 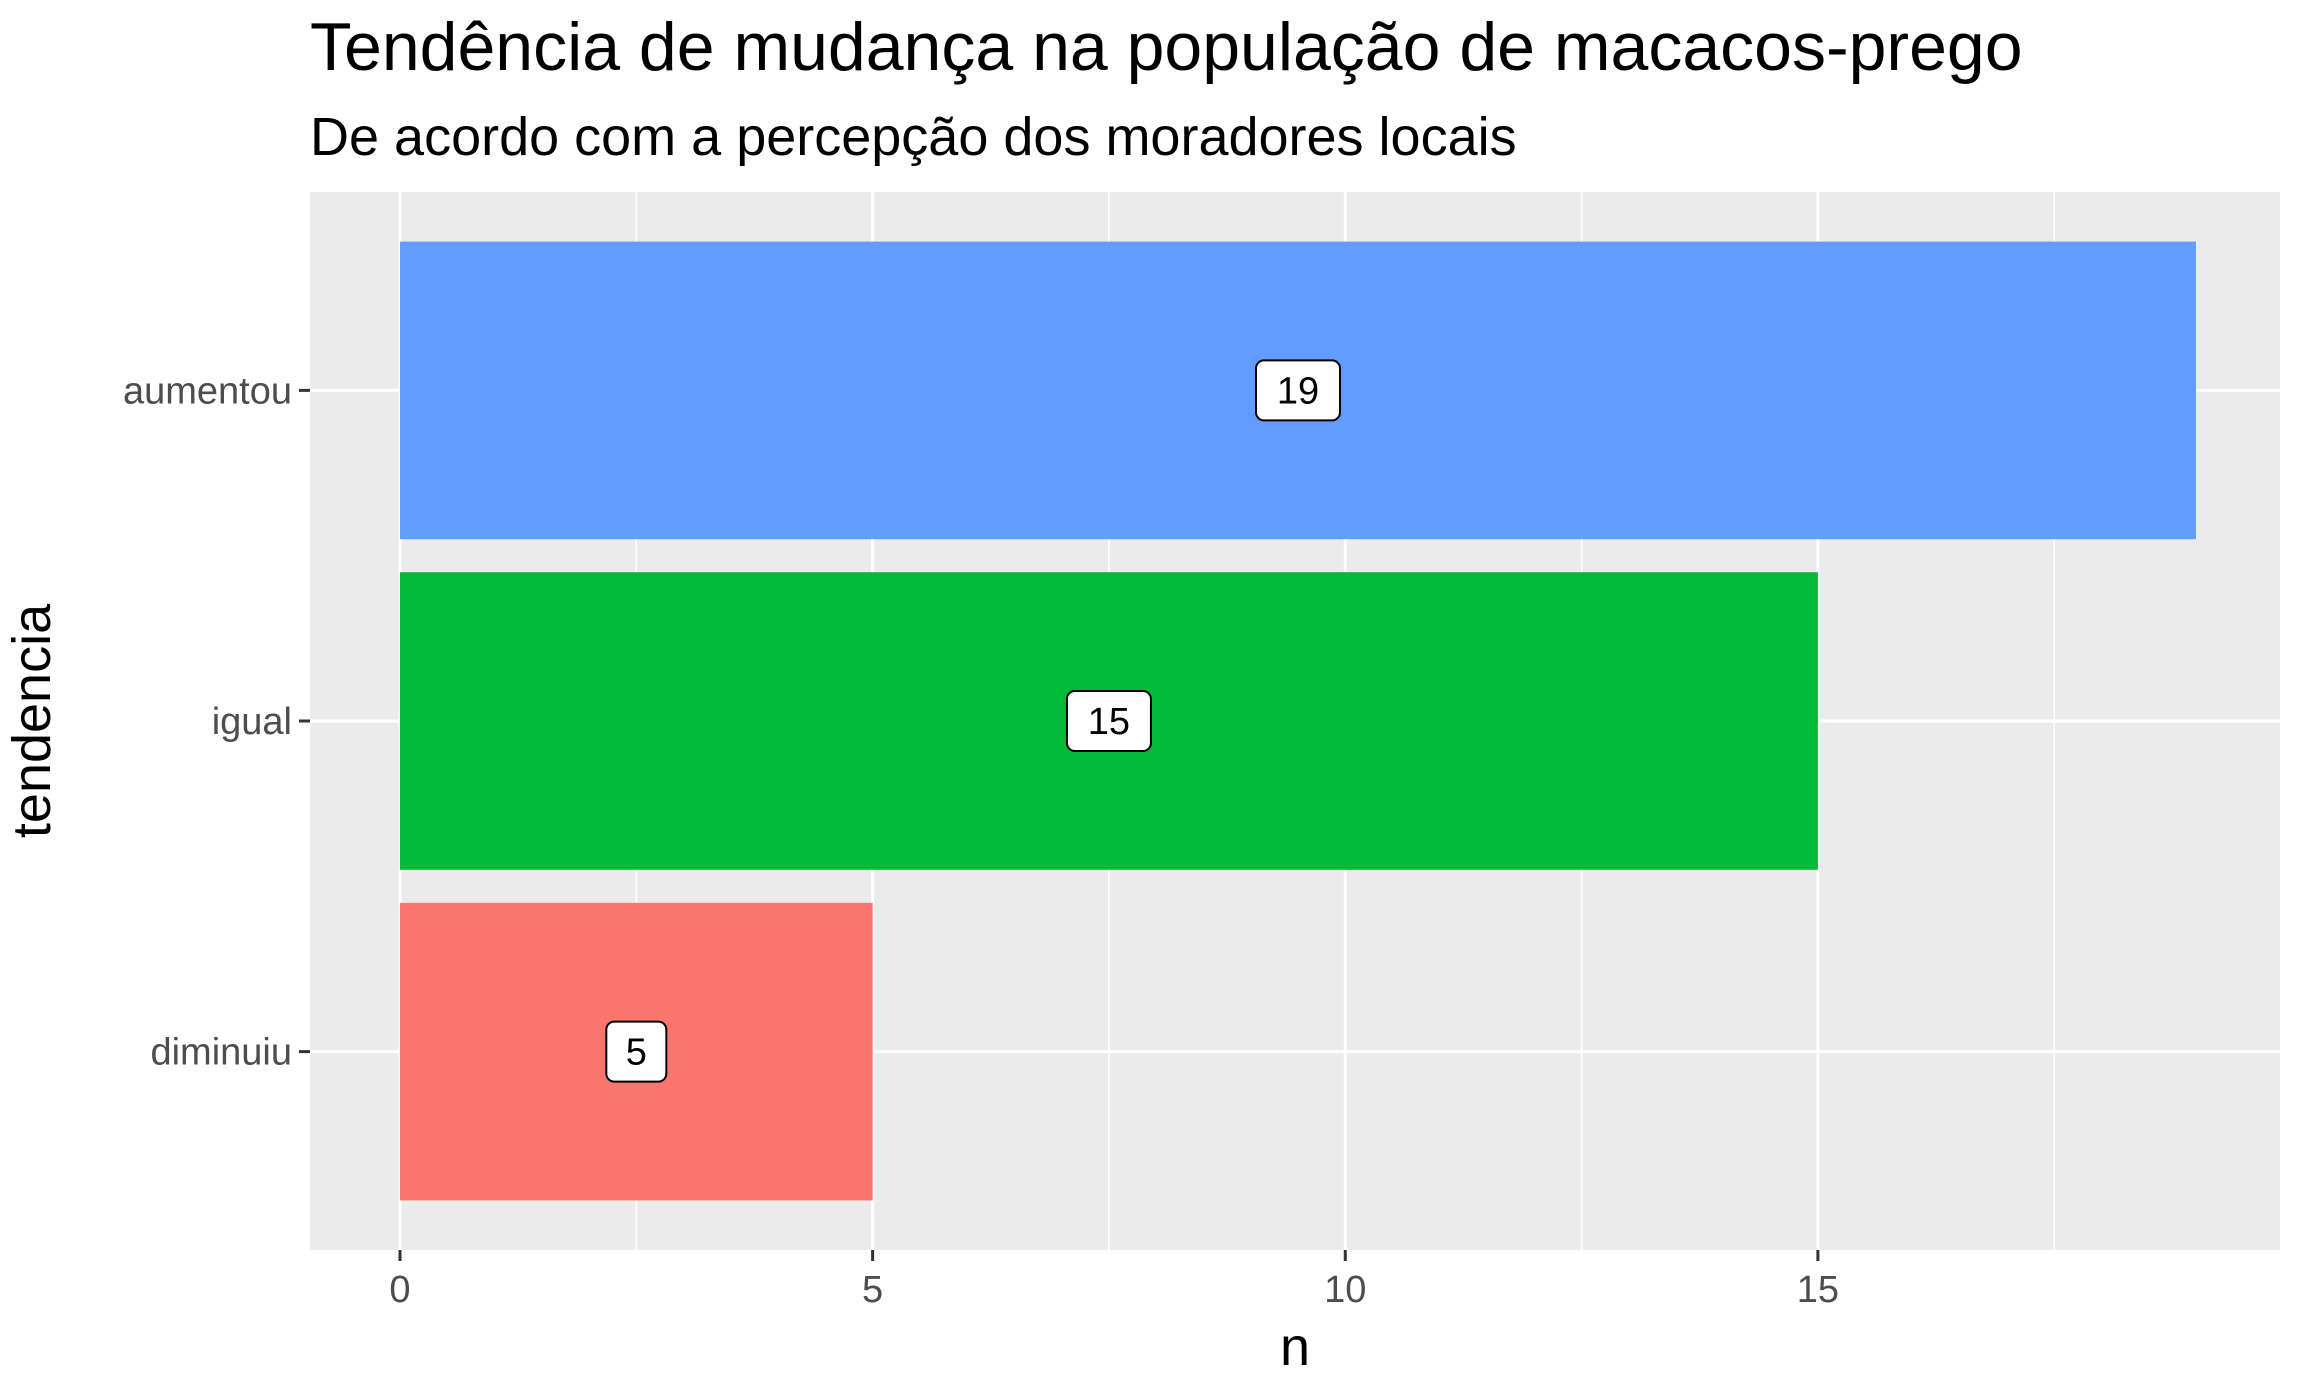 I want to click on data-label-igual: 15, so click(x=1109, y=722).